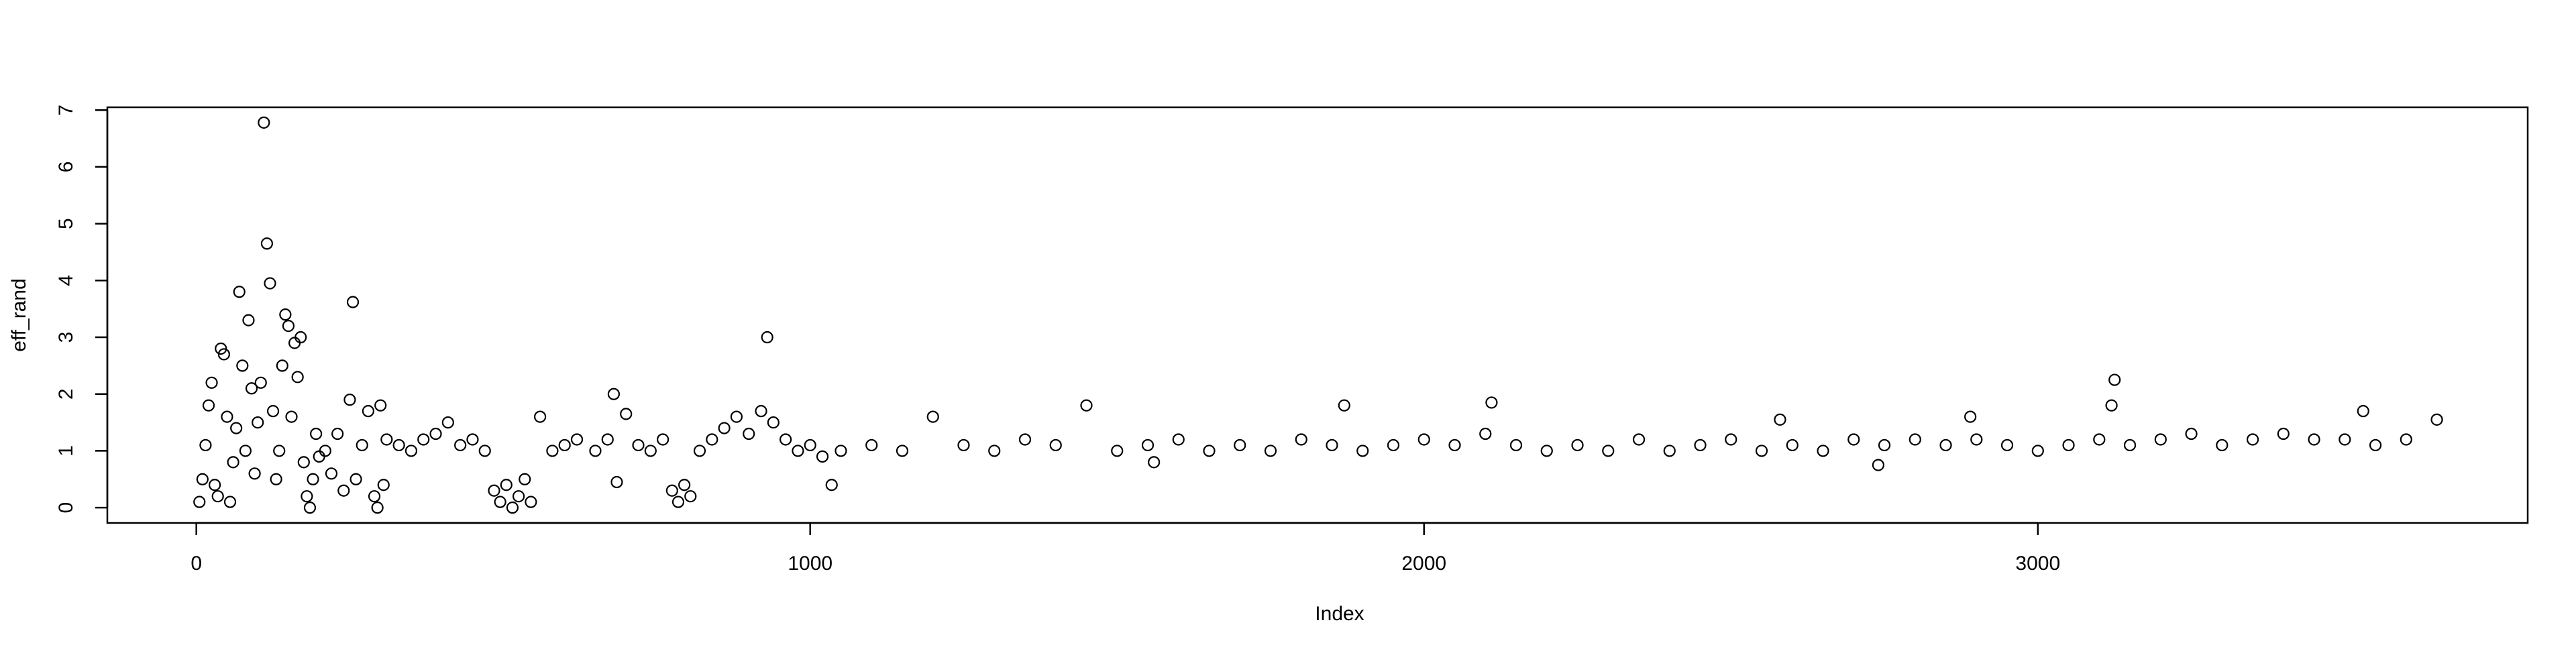 This screenshot has width=2576, height=647. What do you see at coordinates (810, 563) in the screenshot?
I see `x-tick-label: 1000` at bounding box center [810, 563].